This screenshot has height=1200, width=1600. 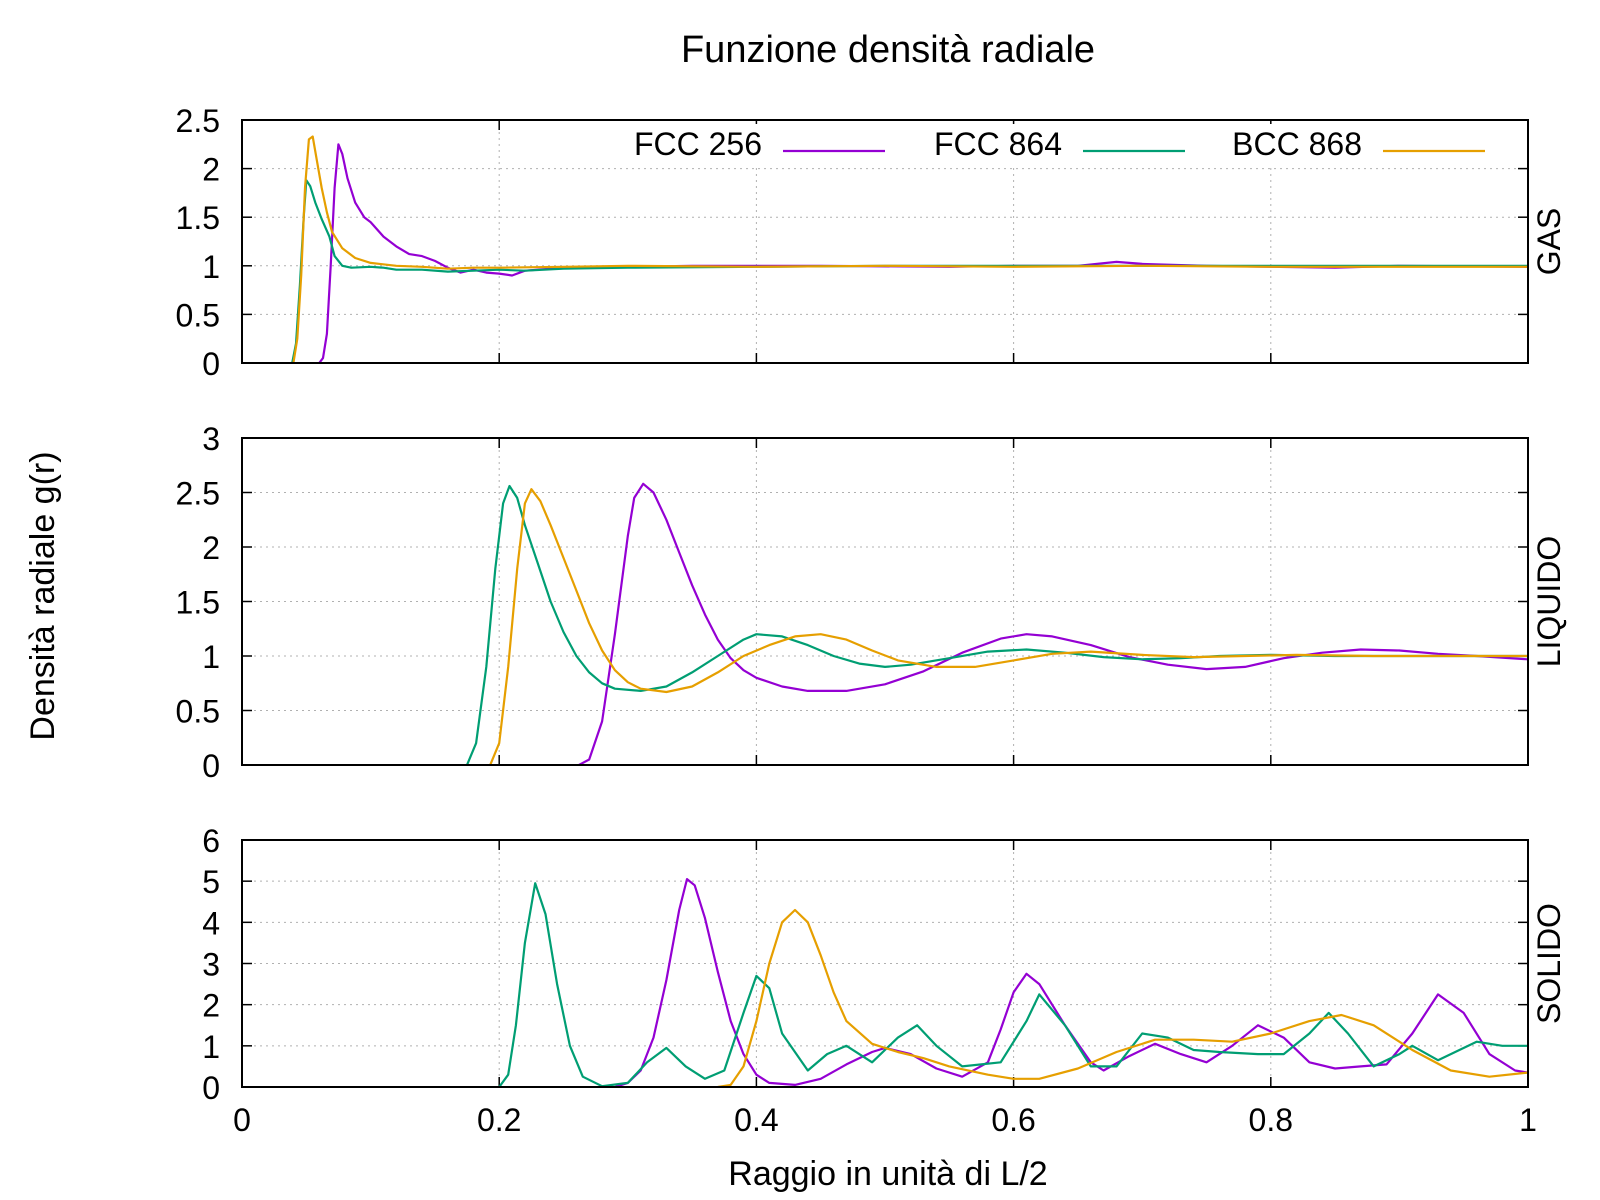 I want to click on legend-label: FCC 256, so click(x=698, y=144).